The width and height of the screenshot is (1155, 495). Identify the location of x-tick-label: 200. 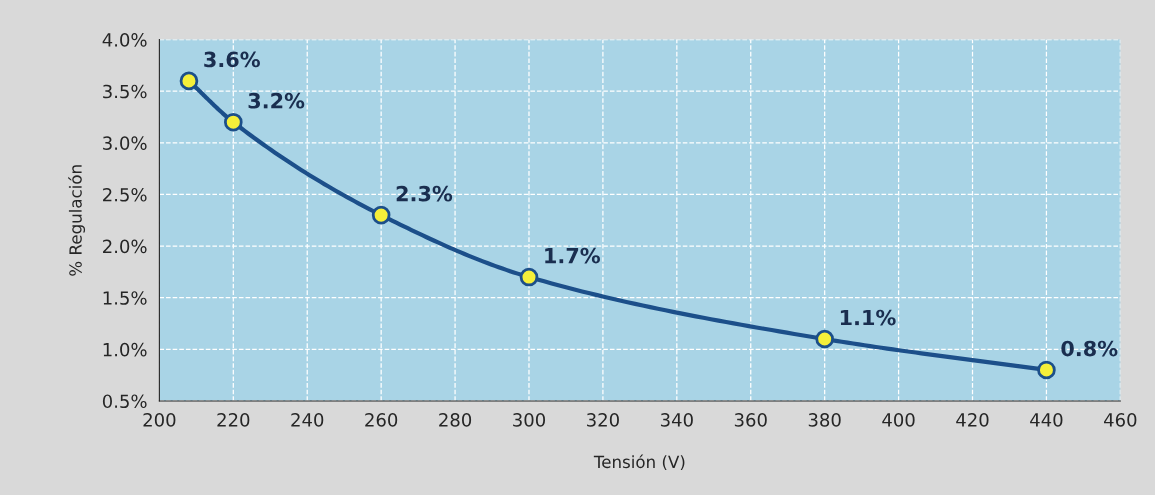
(159, 420).